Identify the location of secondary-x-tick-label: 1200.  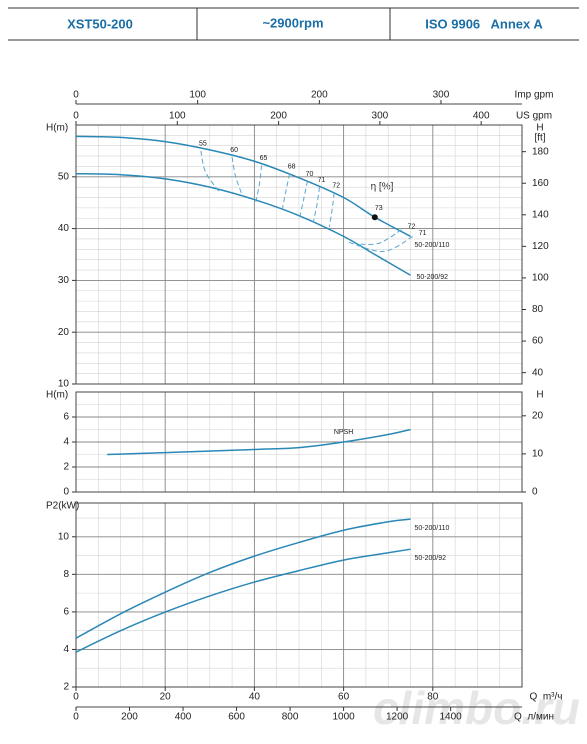
(397, 717).